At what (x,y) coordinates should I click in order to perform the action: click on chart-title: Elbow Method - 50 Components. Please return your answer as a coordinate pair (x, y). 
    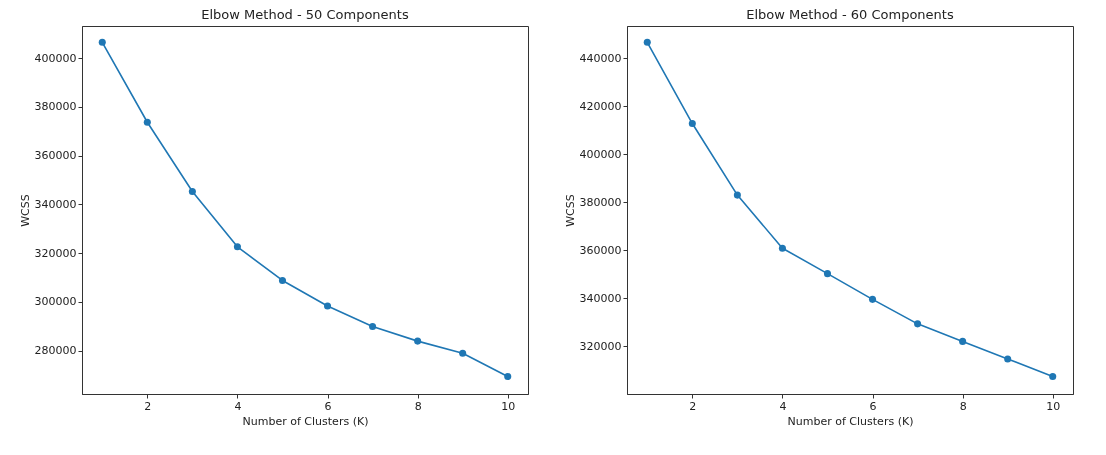
    Looking at the image, I should click on (305, 14).